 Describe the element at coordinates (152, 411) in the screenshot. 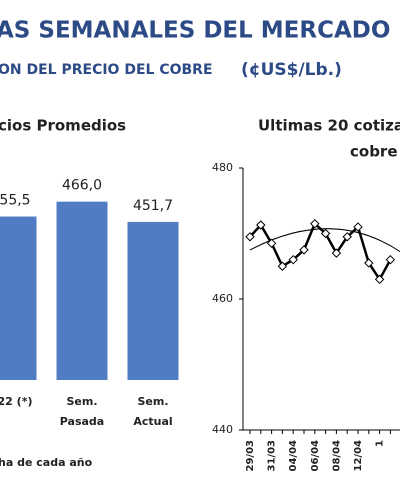

I see `x-tick-label: Sem. Actual` at that location.